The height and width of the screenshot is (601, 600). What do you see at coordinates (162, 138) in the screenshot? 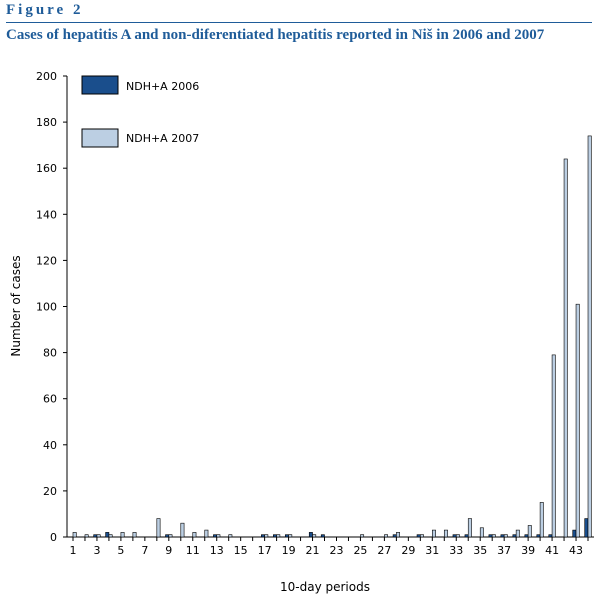
I see `legend-label-2007: NDH+A 2007` at bounding box center [162, 138].